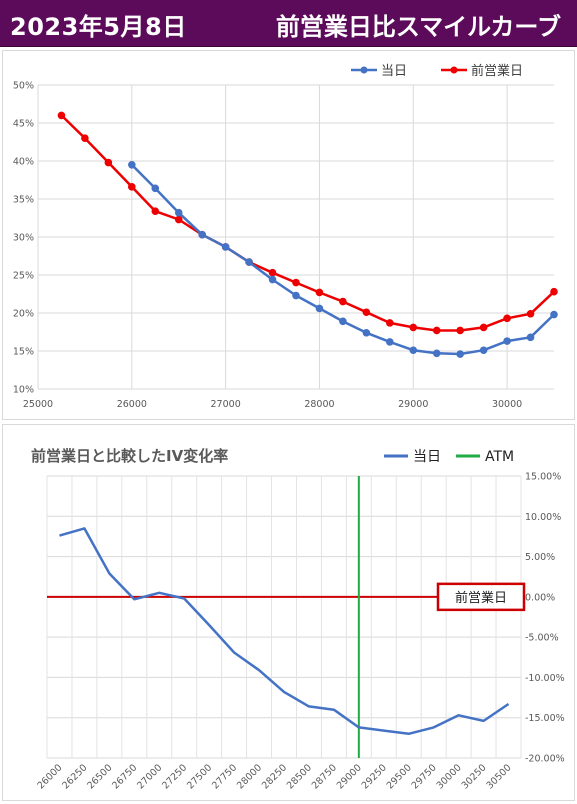  What do you see at coordinates (23, 124) in the screenshot?
I see `y-tick-label: 45%` at bounding box center [23, 124].